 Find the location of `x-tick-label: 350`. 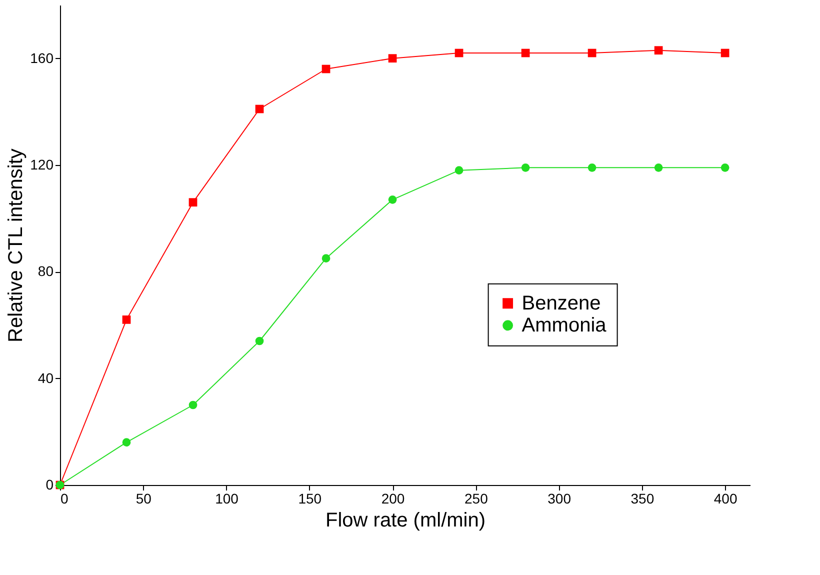

x-tick-label: 350 is located at coordinates (642, 498).